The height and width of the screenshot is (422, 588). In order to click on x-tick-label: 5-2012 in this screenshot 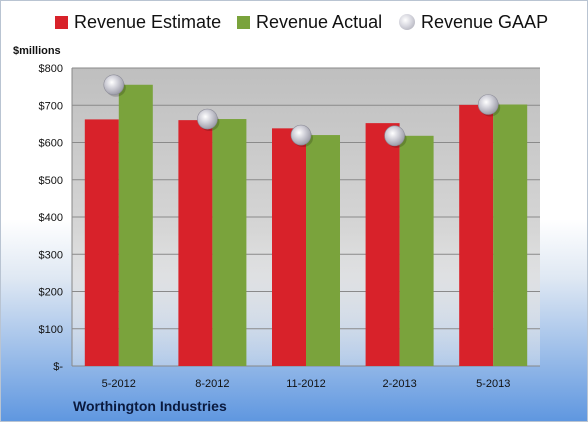, I will do `click(119, 384)`.